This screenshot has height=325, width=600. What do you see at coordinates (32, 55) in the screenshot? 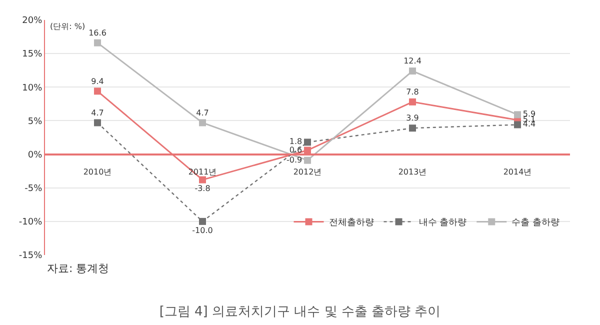
I see `y-tick-label: 15%` at bounding box center [32, 55].